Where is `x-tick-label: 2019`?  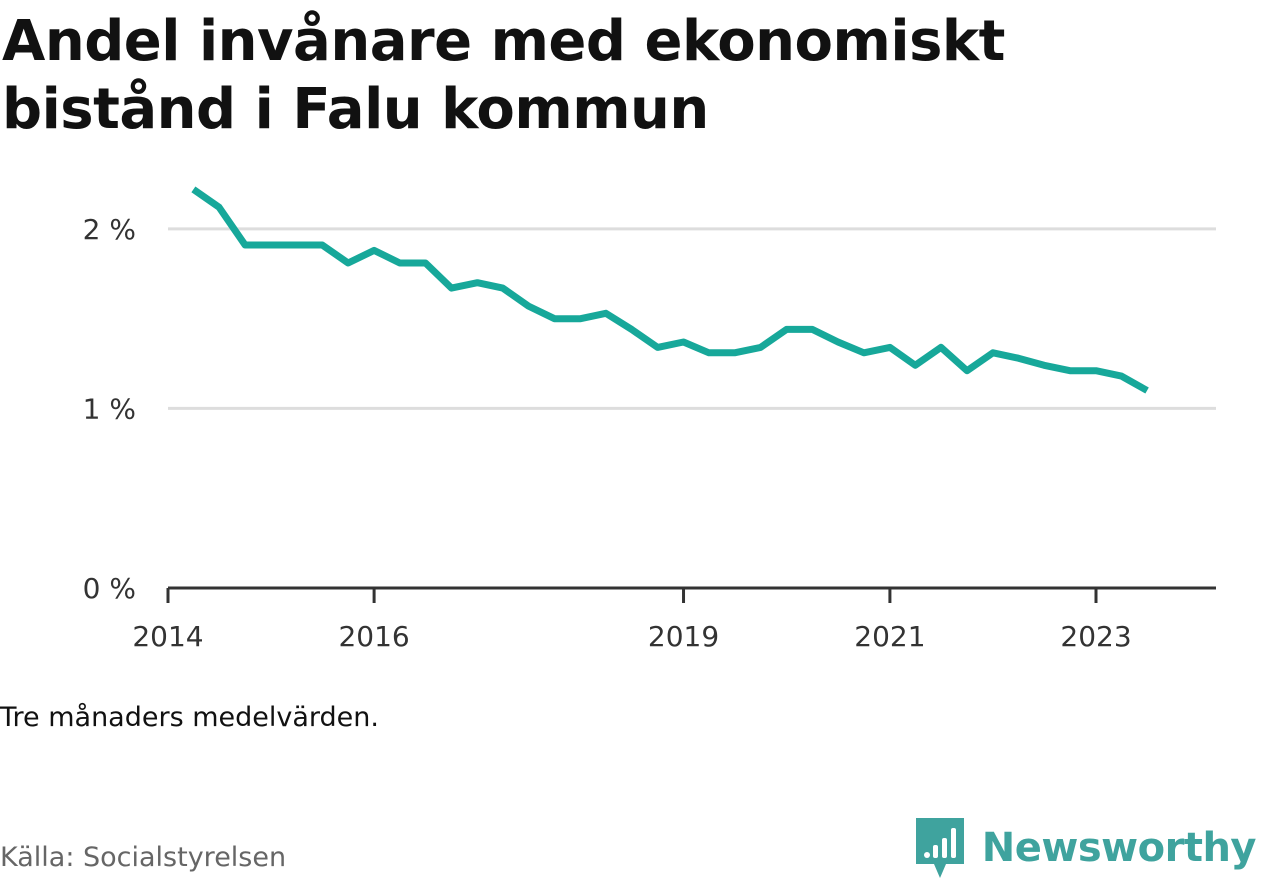 x-tick-label: 2019 is located at coordinates (683, 636).